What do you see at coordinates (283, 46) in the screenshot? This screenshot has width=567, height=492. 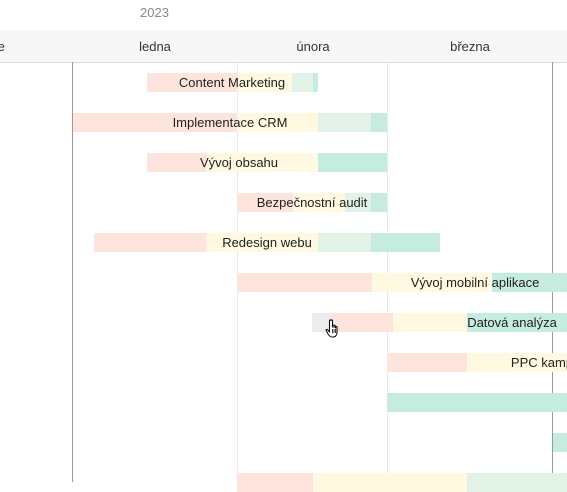 I see `timeline-header: ce ledna února března` at bounding box center [283, 46].